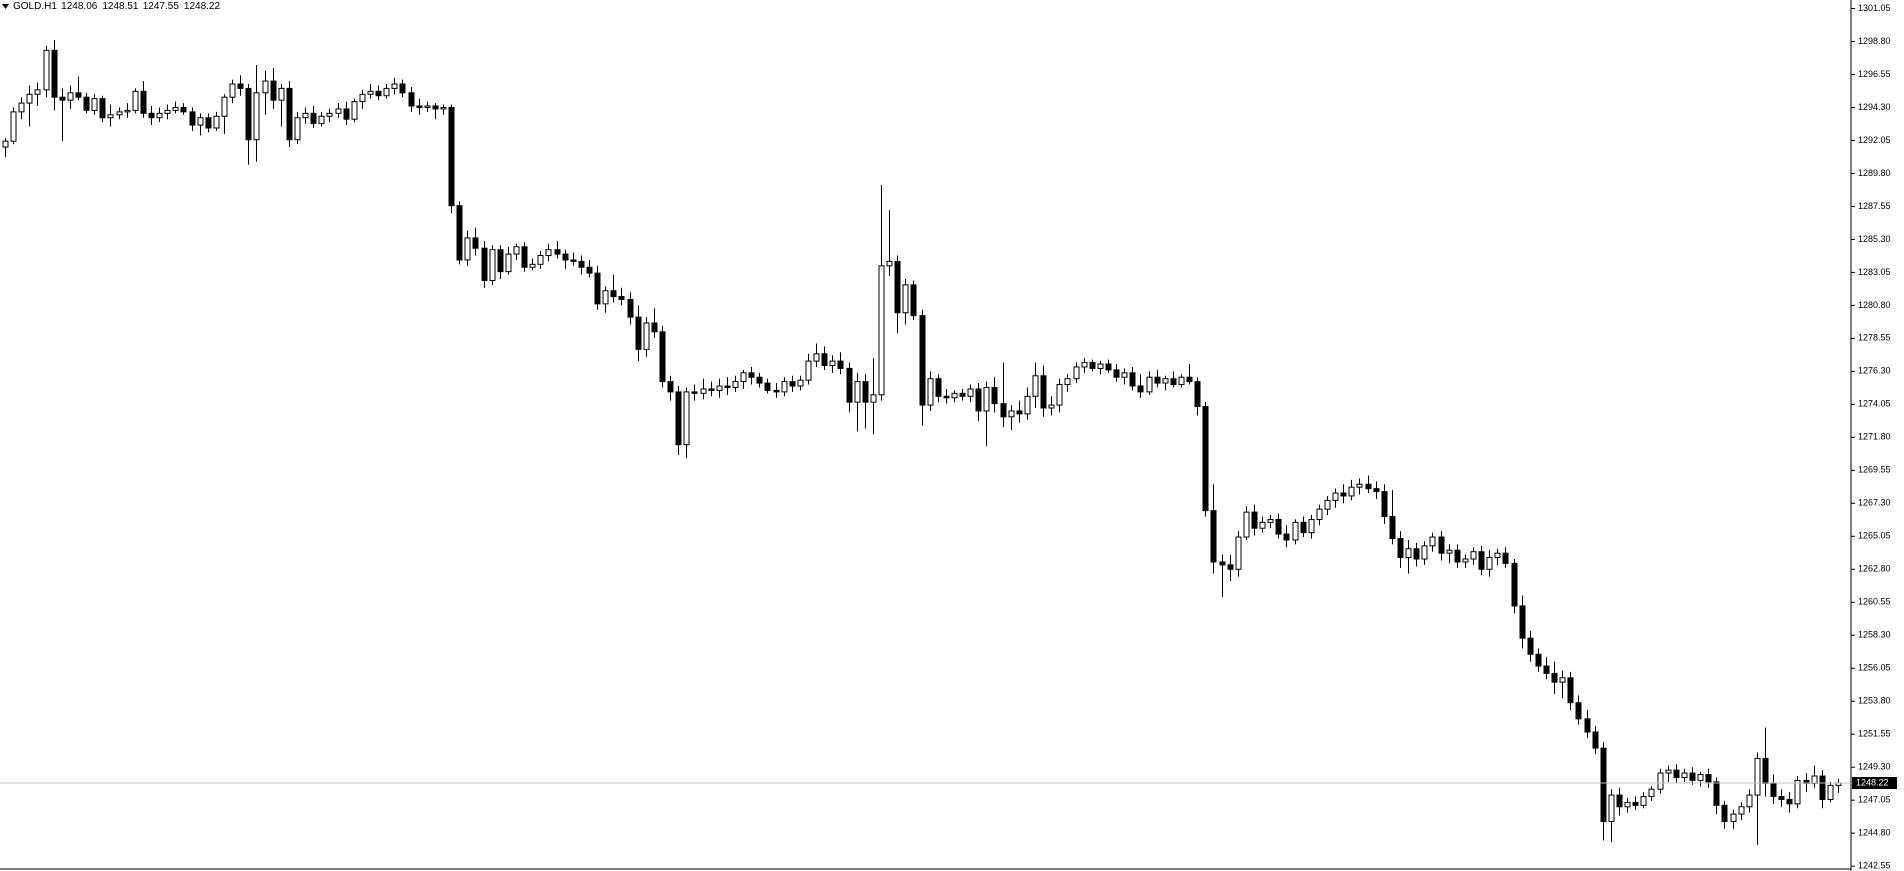 This screenshot has height=871, width=1904. What do you see at coordinates (1874, 734) in the screenshot?
I see `y-tick-label: 1251.55` at bounding box center [1874, 734].